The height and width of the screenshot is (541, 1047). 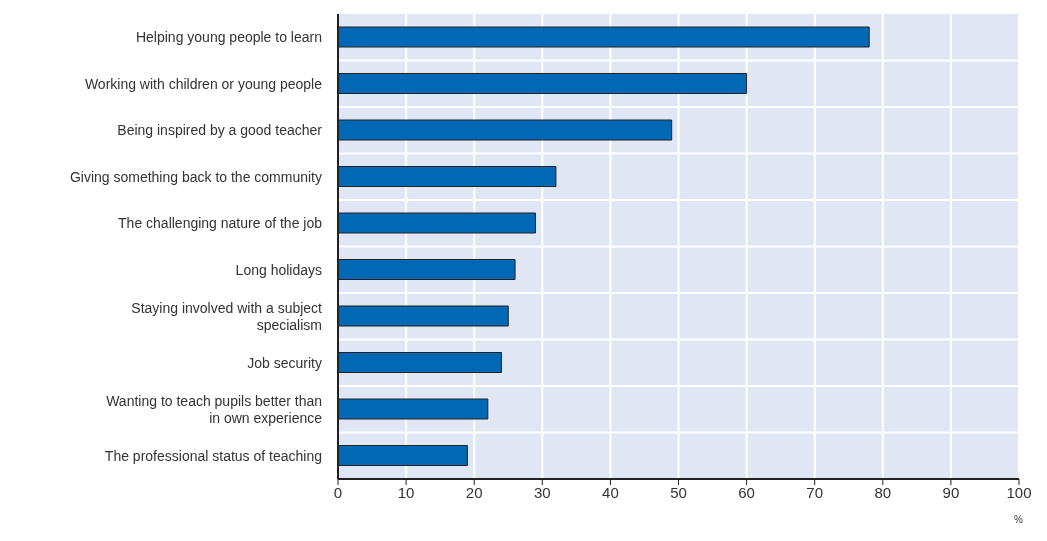 What do you see at coordinates (284, 362) in the screenshot?
I see `y-tick-label: Job security` at bounding box center [284, 362].